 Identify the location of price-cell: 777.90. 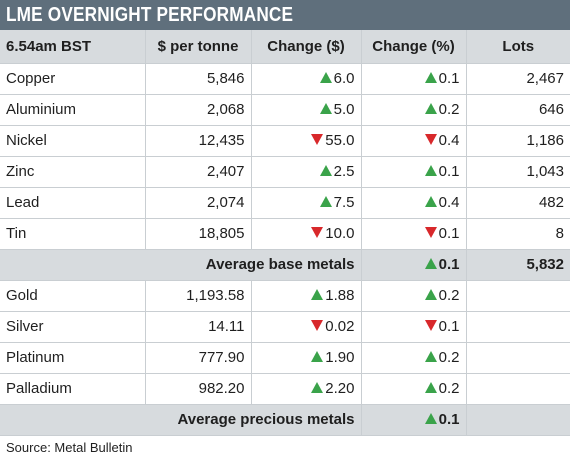
(198, 358).